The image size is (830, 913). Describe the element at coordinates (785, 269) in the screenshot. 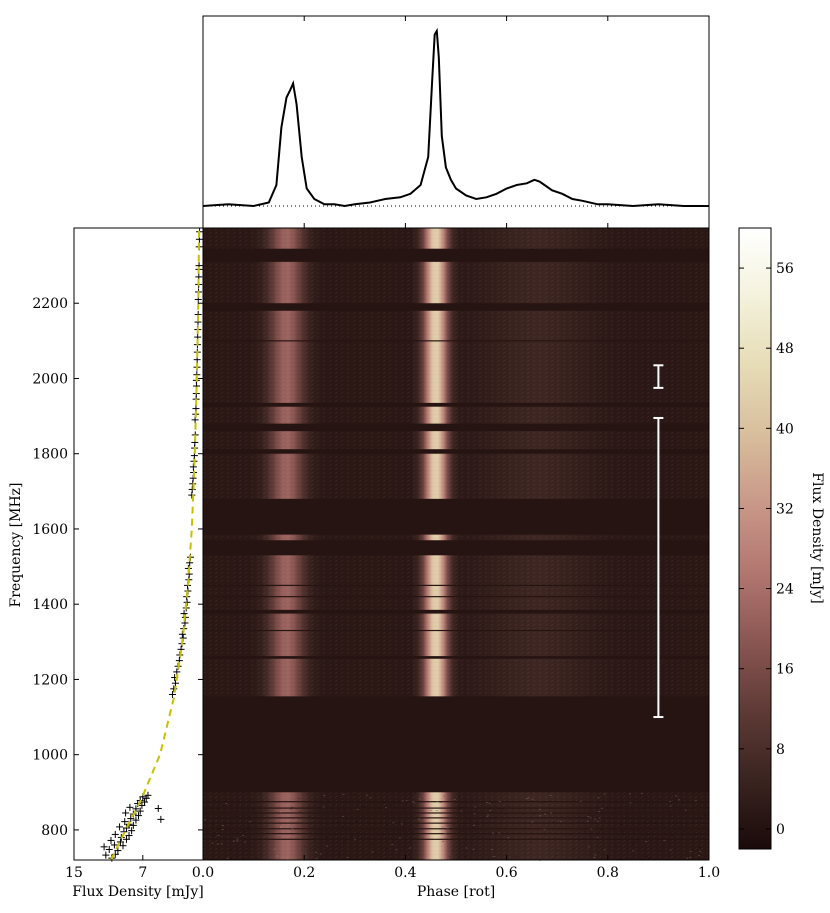

I see `colorbar-tick-label: 56` at that location.